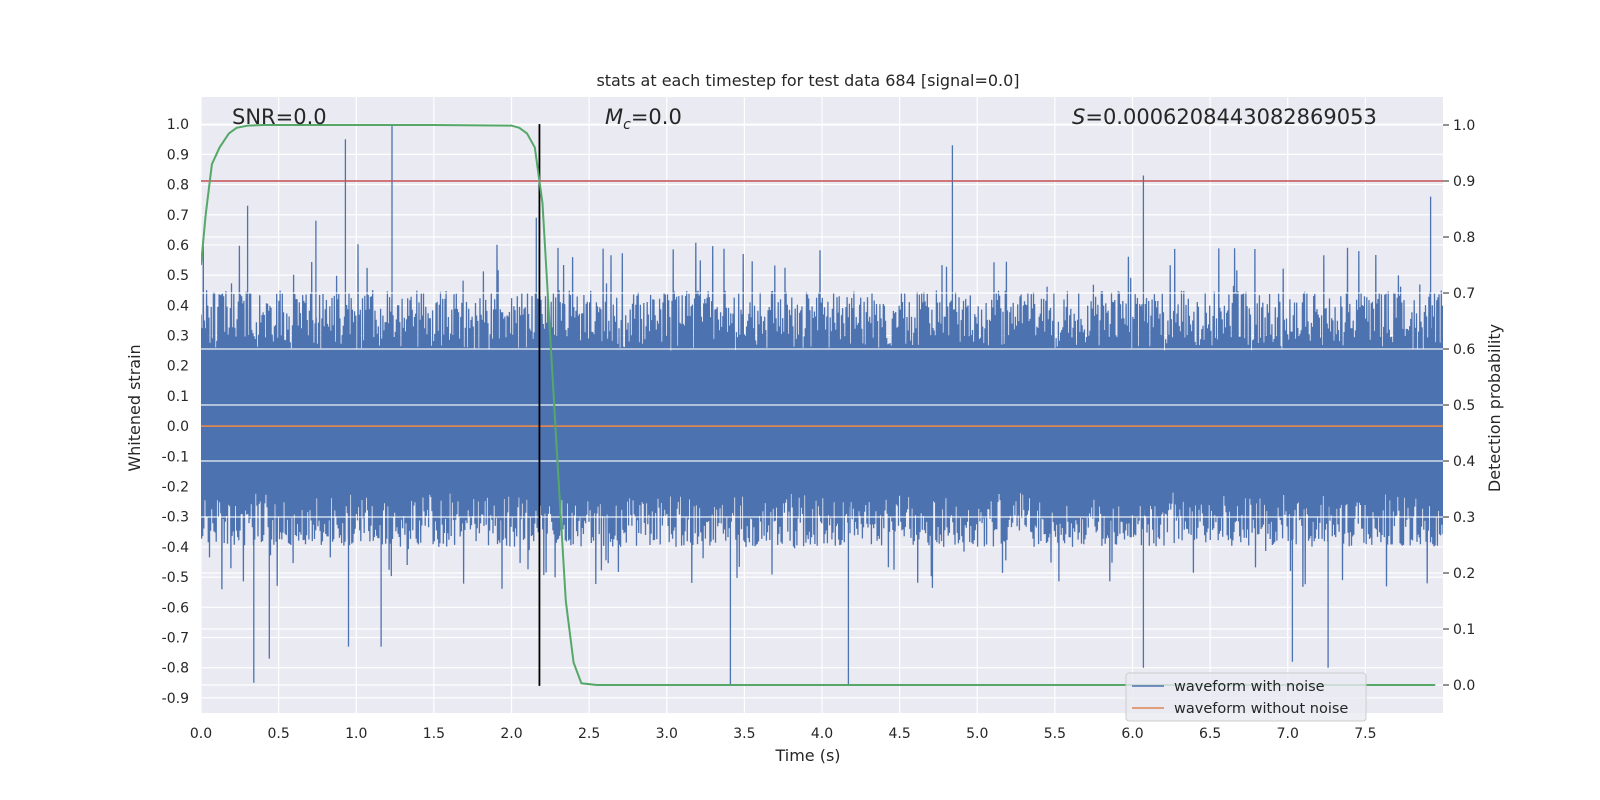 This screenshot has width=1600, height=800. I want to click on snr-annotation: SNR=0.0, so click(279, 117).